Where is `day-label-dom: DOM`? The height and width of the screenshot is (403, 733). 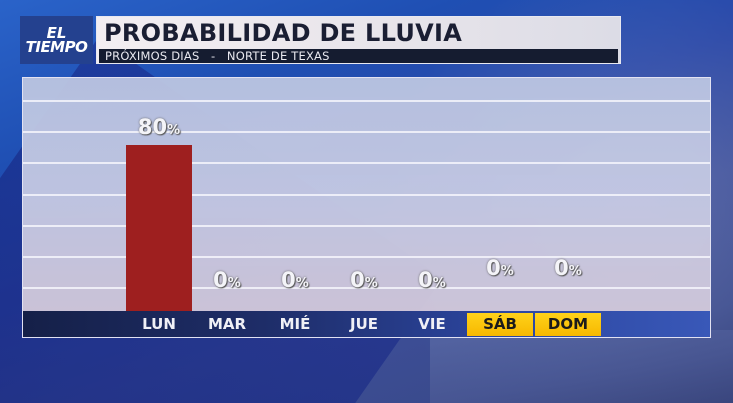
day-label-dom: DOM is located at coordinates (568, 324).